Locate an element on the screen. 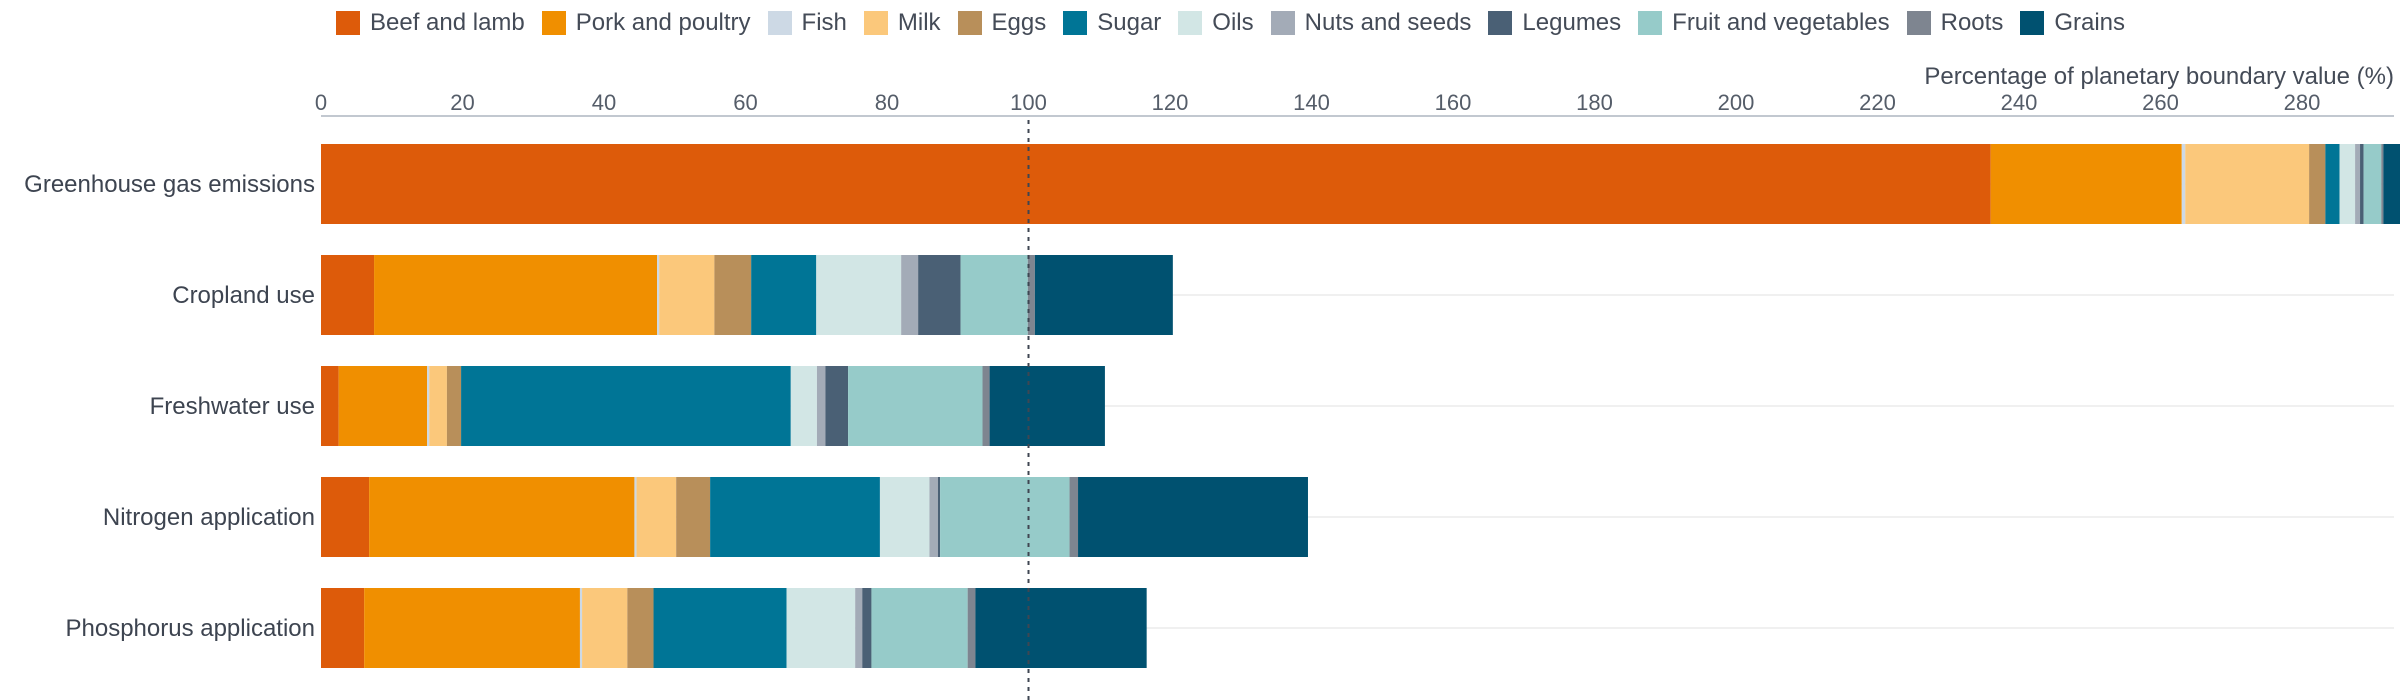 The height and width of the screenshot is (700, 2400). legend-item: Nuts and seeds is located at coordinates (1371, 23).